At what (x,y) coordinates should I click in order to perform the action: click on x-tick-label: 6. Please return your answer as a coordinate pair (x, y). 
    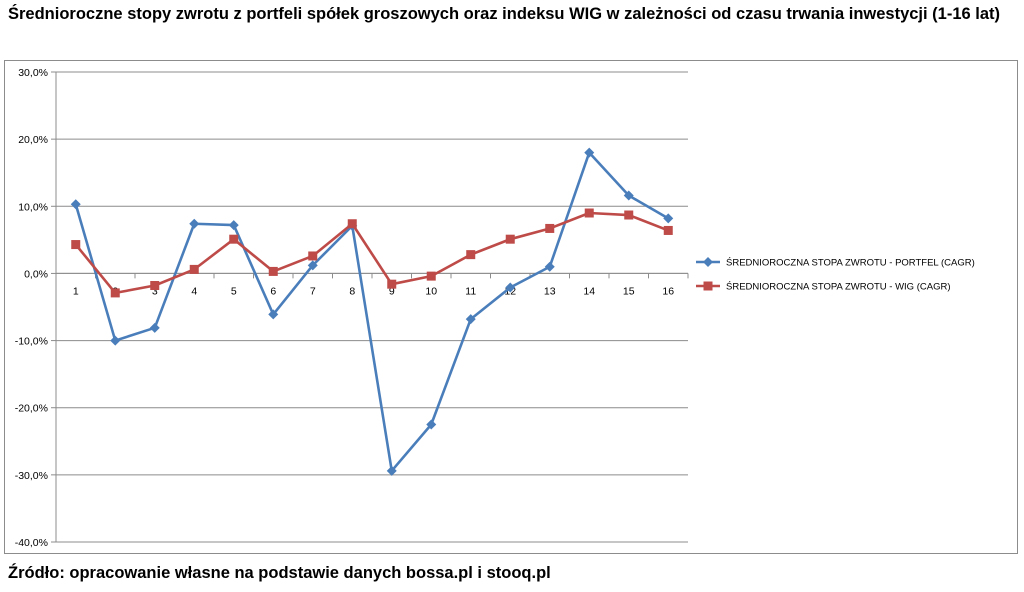
    Looking at the image, I should click on (273, 291).